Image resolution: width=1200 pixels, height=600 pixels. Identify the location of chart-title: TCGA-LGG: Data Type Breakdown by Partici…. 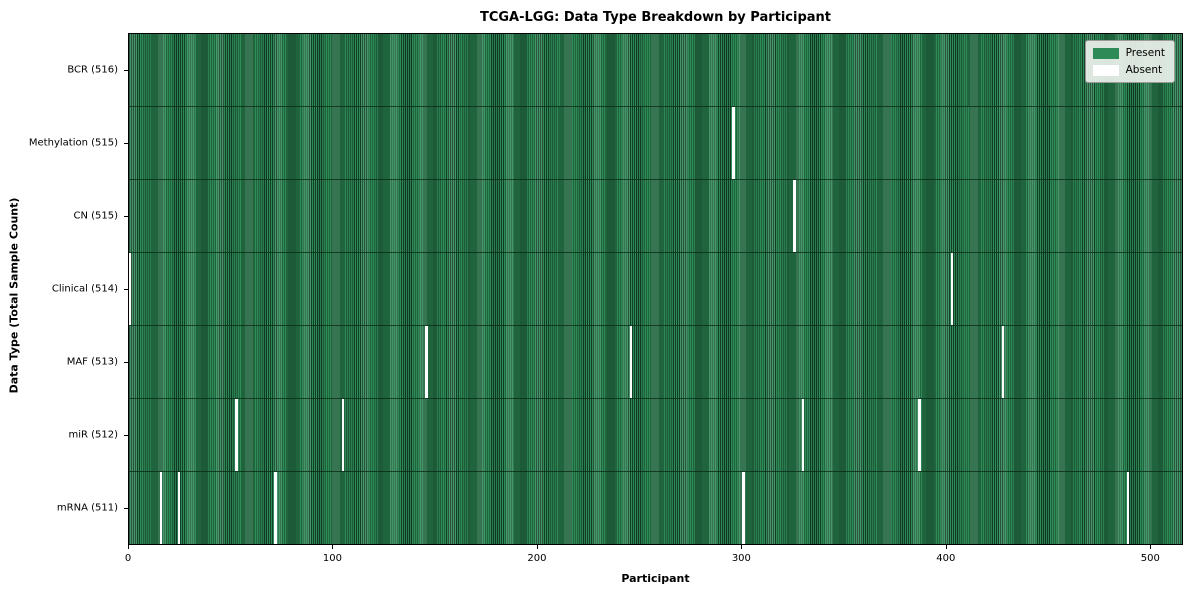
(655, 17).